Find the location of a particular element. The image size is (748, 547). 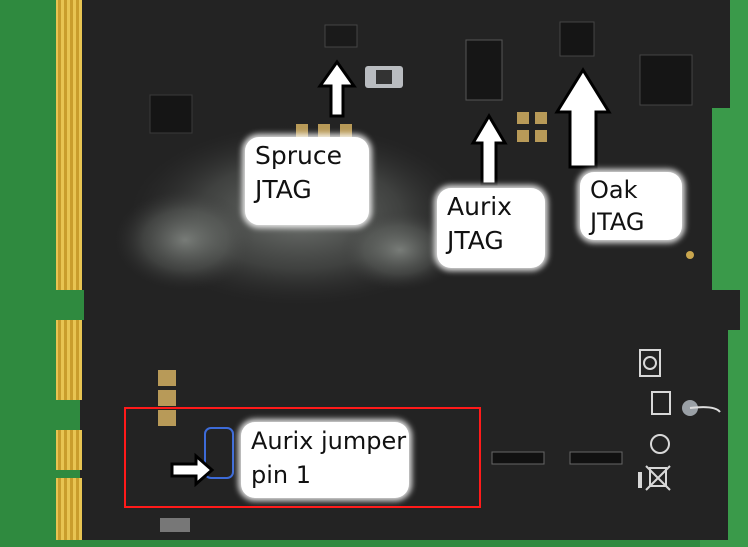

oak-arrow is located at coordinates (583, 118).